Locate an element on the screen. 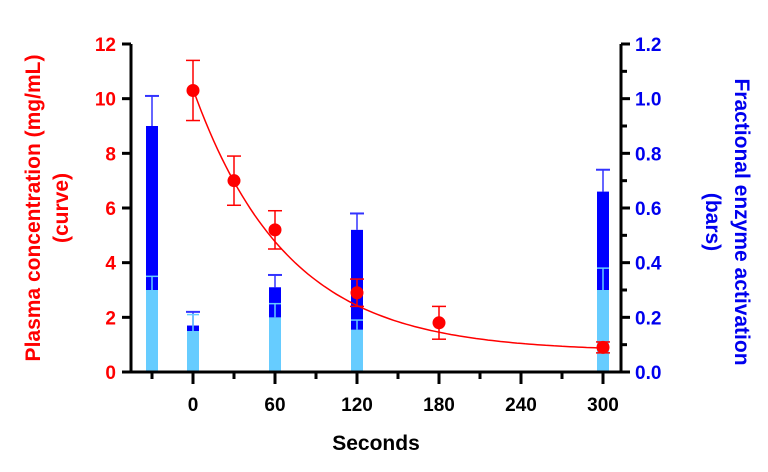  left-tick-label: 12 is located at coordinates (105, 45).